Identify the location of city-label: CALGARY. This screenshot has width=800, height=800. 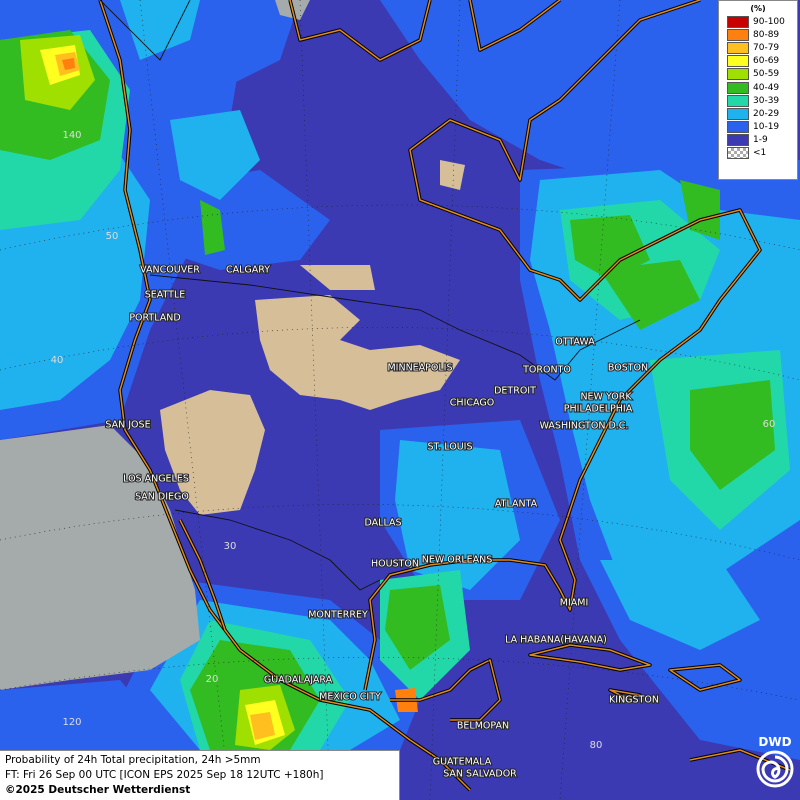
(248, 270).